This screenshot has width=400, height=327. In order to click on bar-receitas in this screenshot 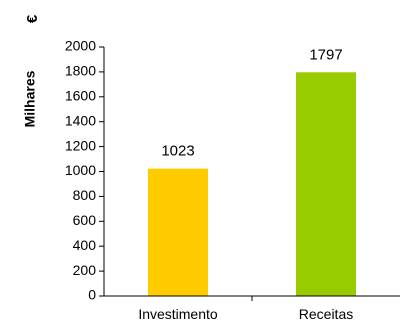, I will do `click(326, 184)`.